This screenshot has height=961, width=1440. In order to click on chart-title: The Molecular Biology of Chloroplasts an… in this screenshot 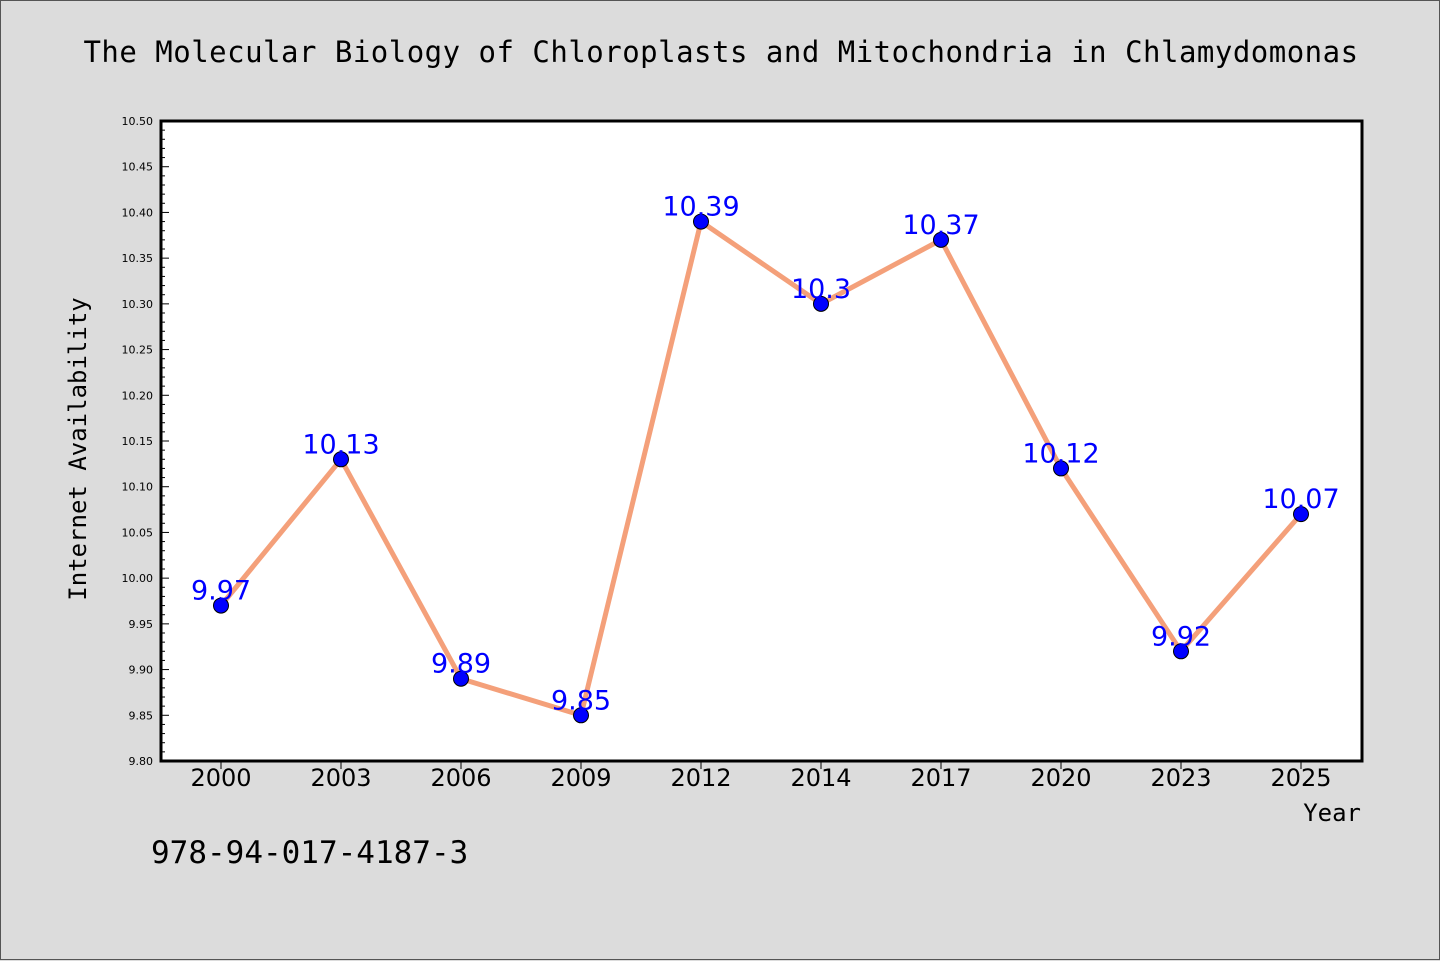, I will do `click(721, 52)`.